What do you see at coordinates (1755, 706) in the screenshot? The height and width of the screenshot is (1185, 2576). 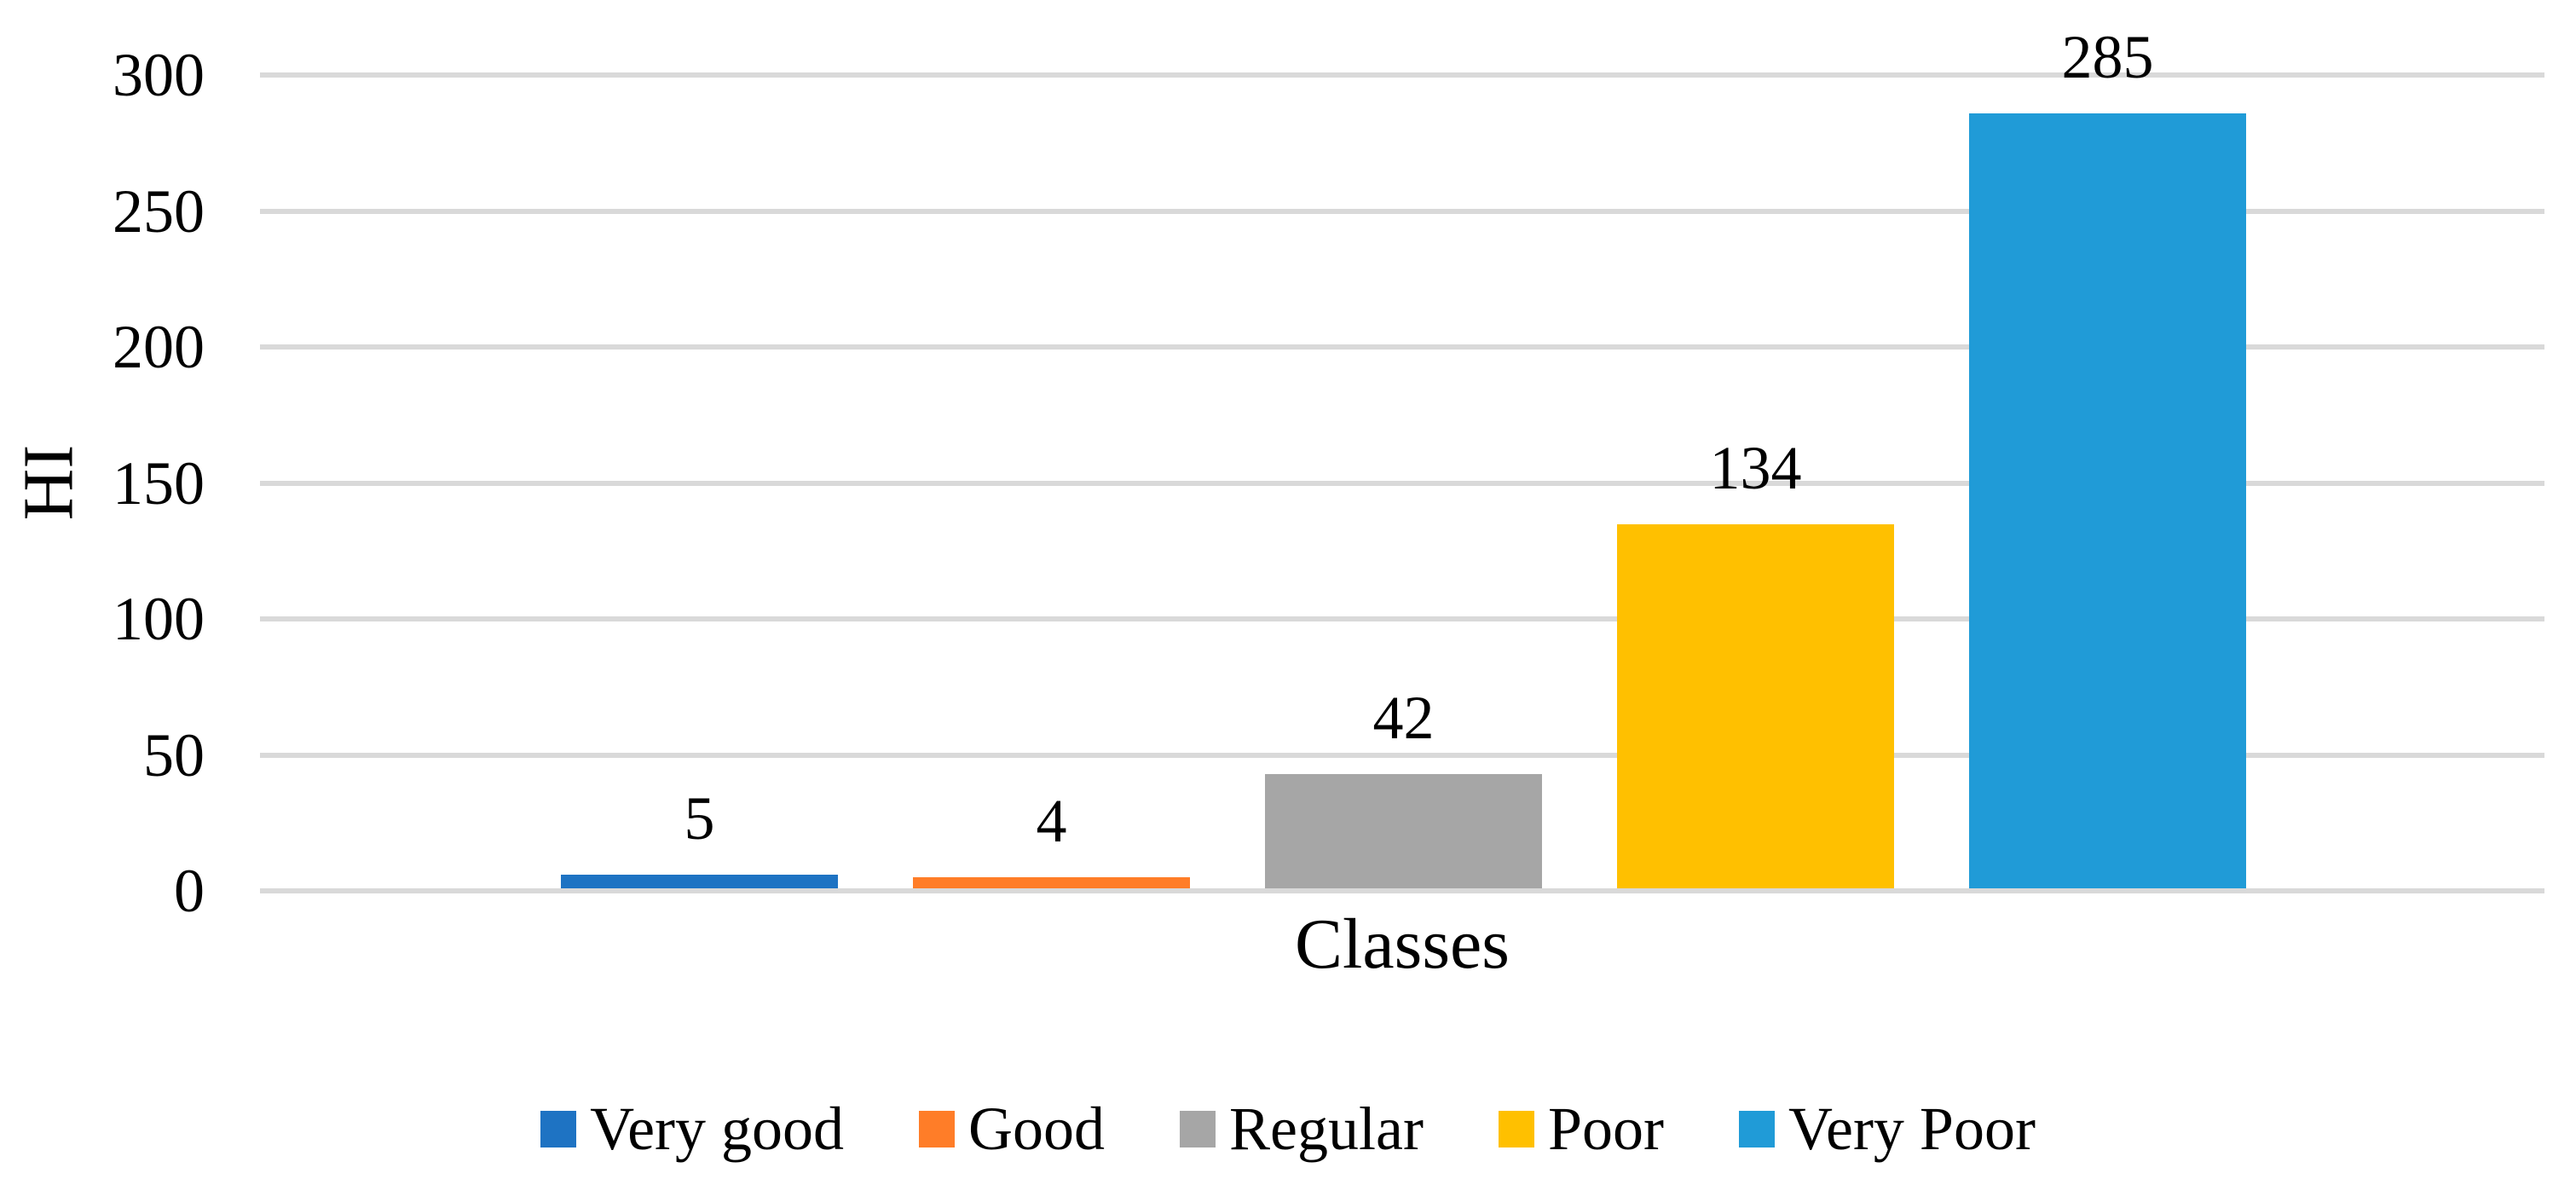 I see `bar-poor` at bounding box center [1755, 706].